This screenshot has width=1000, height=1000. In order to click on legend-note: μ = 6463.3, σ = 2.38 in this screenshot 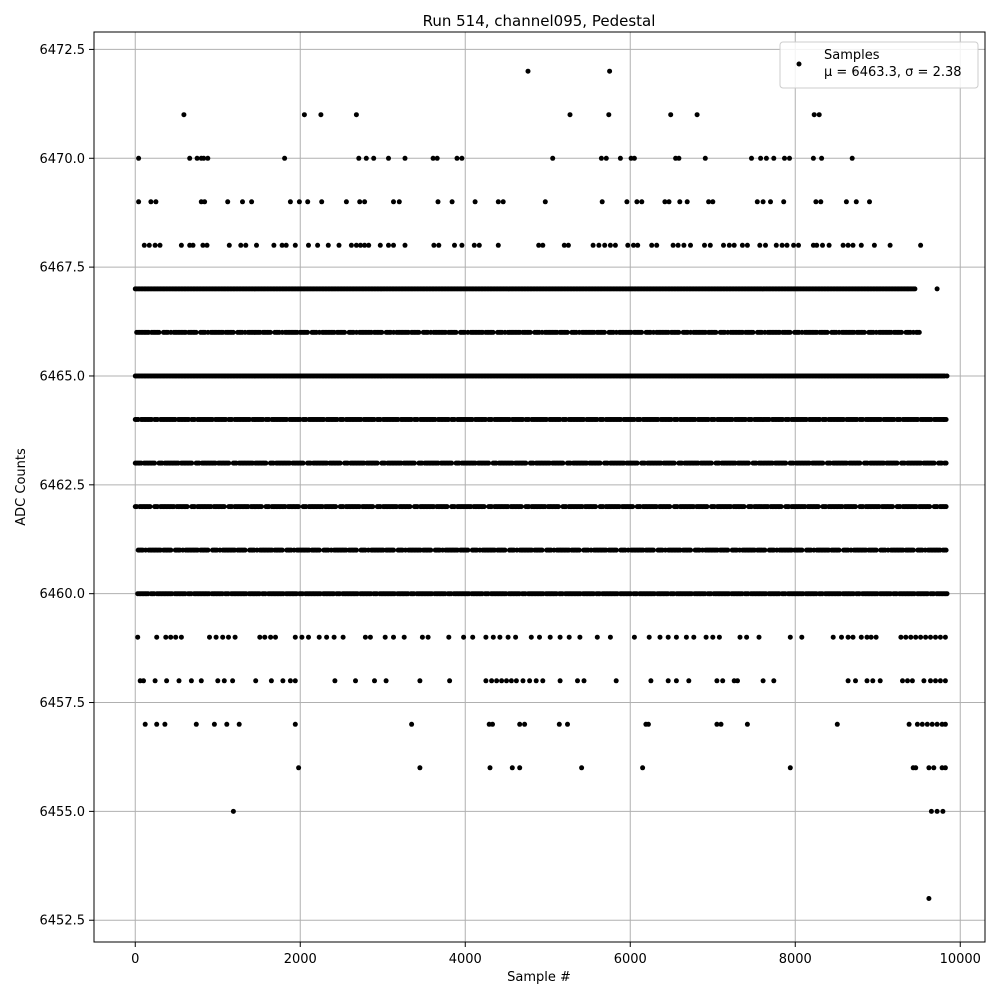, I will do `click(893, 72)`.